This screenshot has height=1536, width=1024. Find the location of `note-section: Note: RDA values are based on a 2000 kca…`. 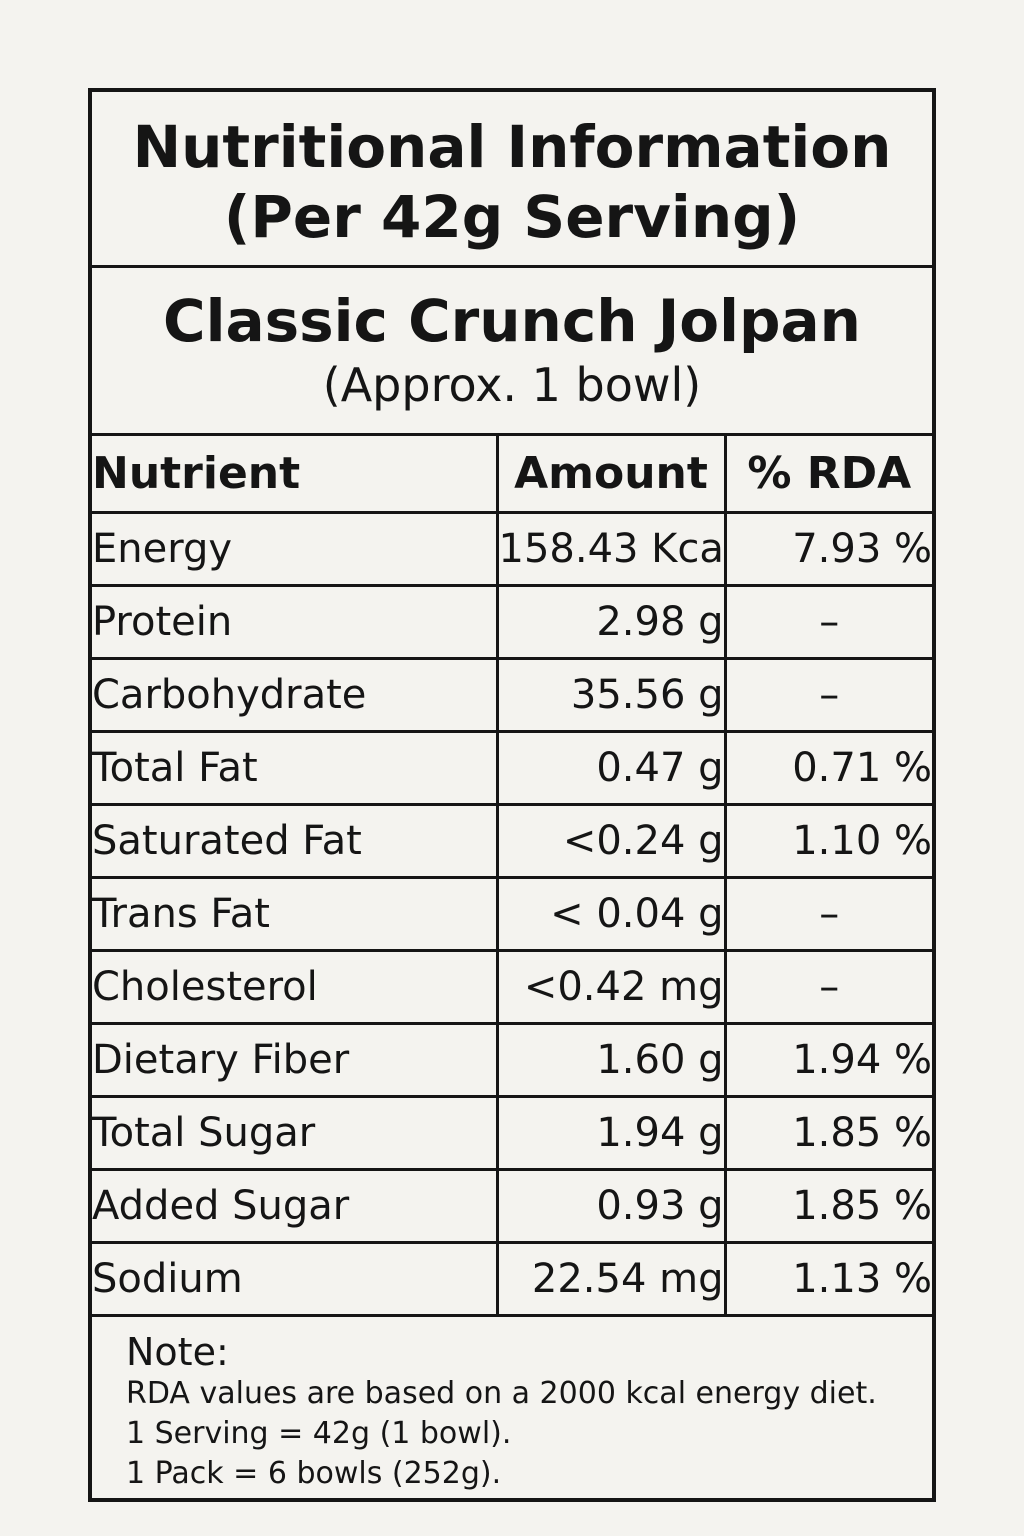

note-section: Note: RDA values are based on a 2000 kca… is located at coordinates (516, 1412).